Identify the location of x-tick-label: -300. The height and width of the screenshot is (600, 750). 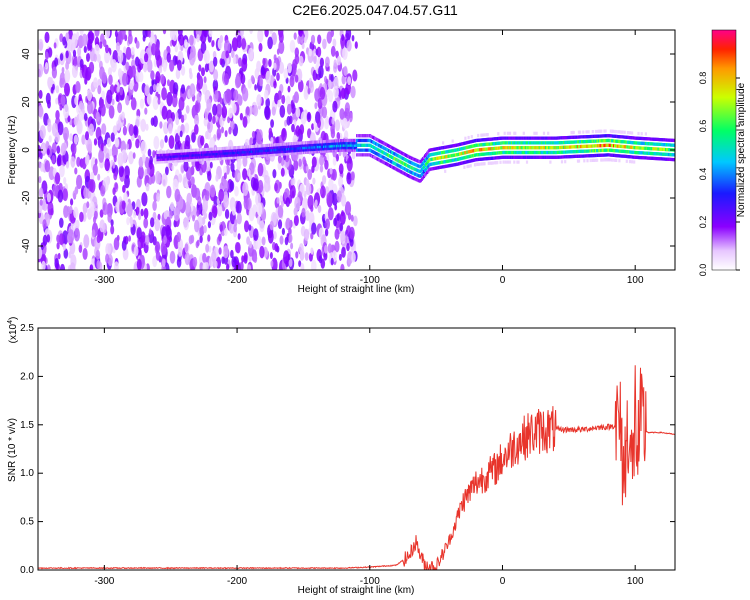
(104, 280).